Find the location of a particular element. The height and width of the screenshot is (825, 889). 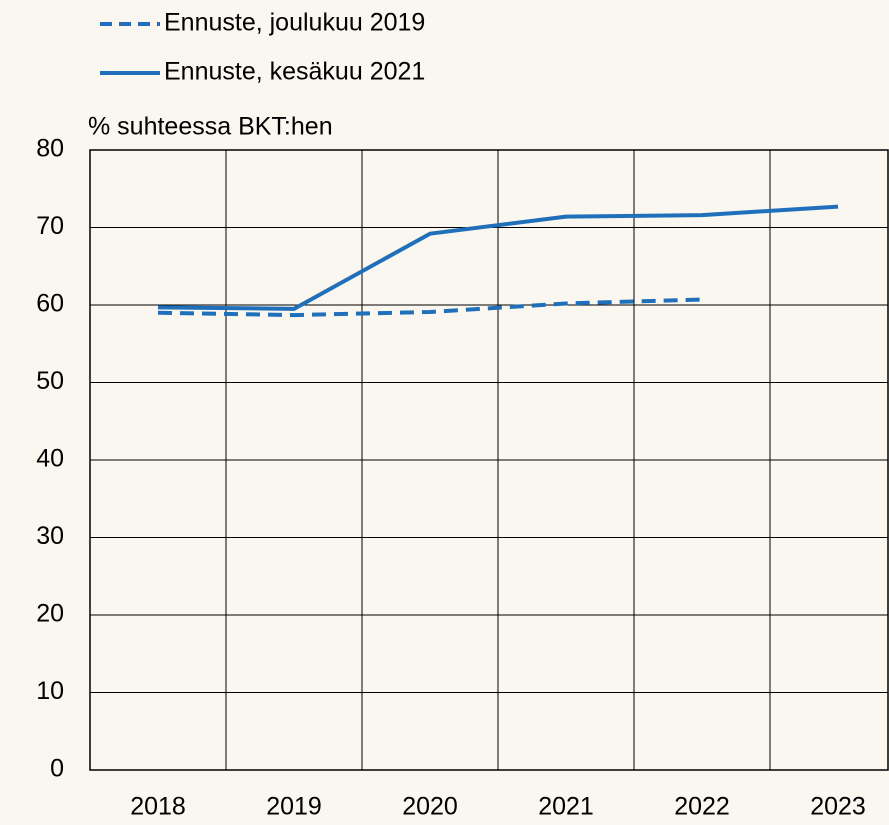

y-tick-label: 60 is located at coordinates (50, 304).